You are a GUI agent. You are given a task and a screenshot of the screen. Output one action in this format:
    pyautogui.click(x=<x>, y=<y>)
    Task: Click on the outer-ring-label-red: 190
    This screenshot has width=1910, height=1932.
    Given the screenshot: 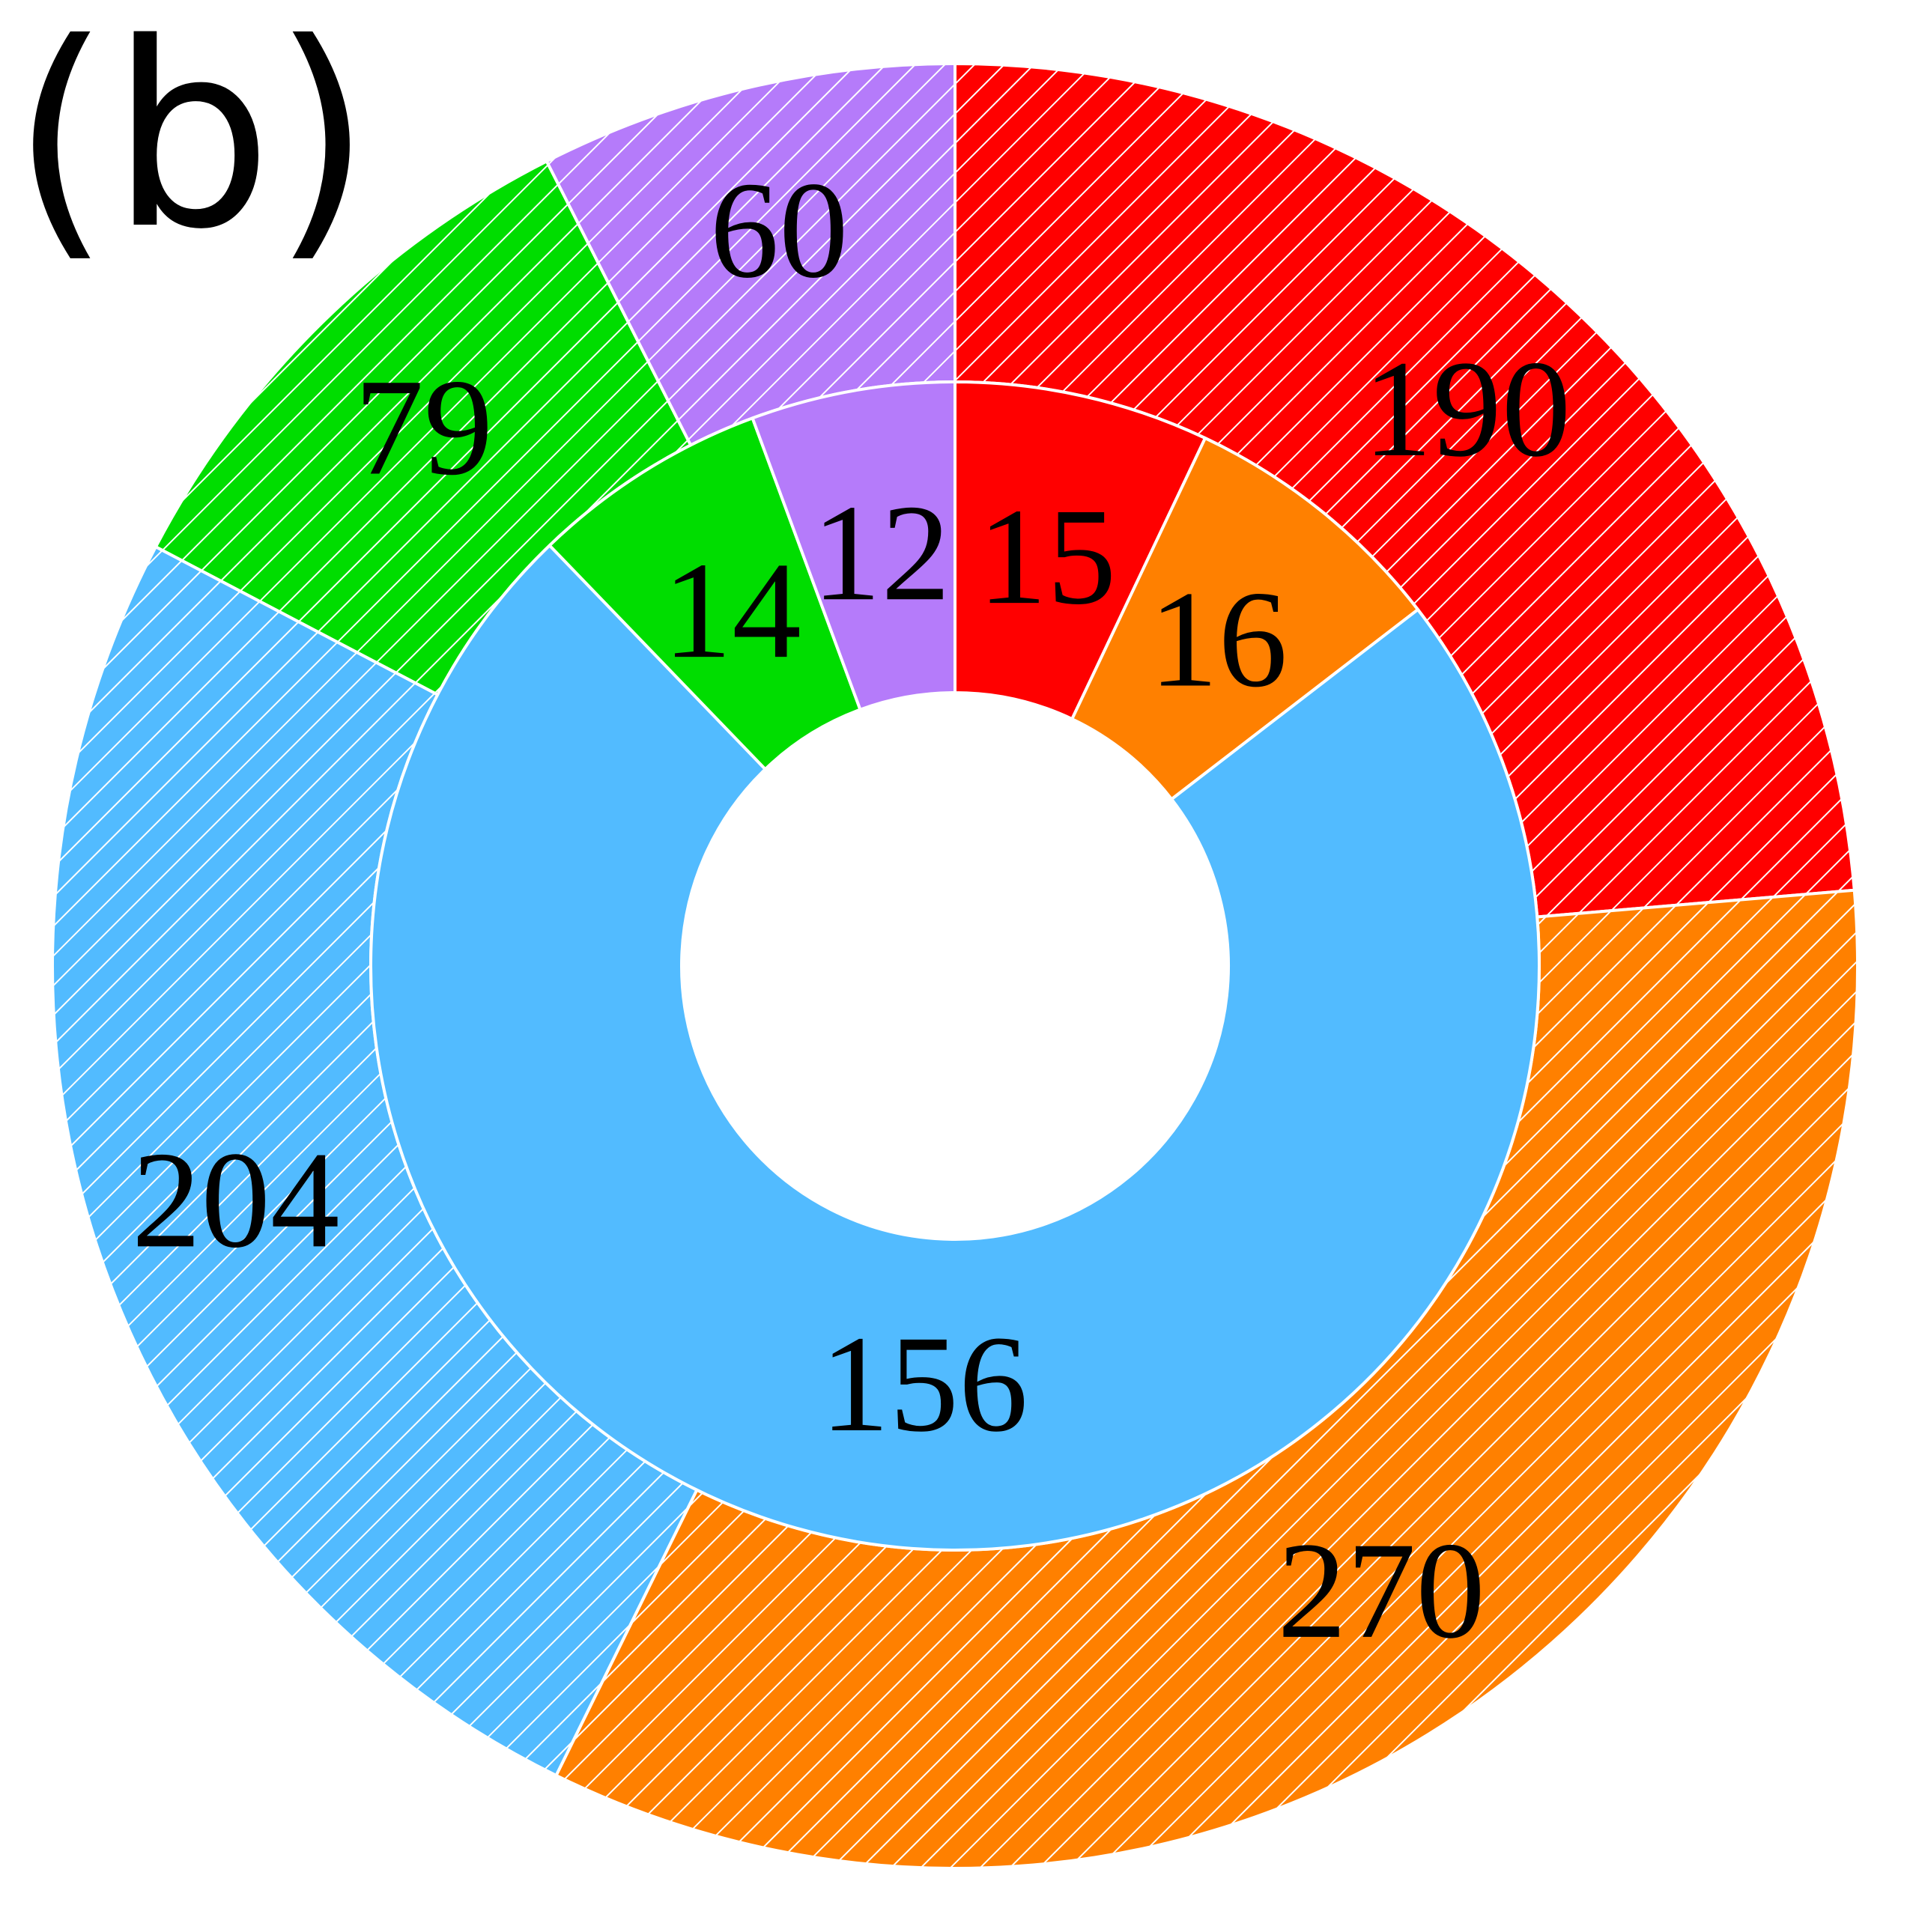 What is the action you would take?
    pyautogui.click(x=1467, y=409)
    